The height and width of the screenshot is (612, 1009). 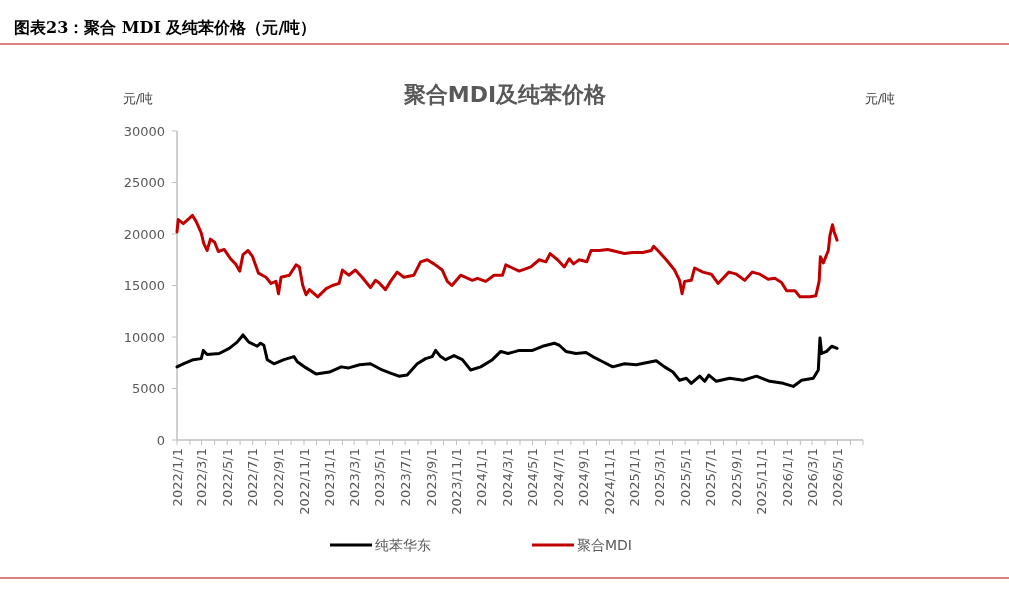 I want to click on chart-subtitle: 聚合MDI及纯苯价格, so click(x=505, y=94).